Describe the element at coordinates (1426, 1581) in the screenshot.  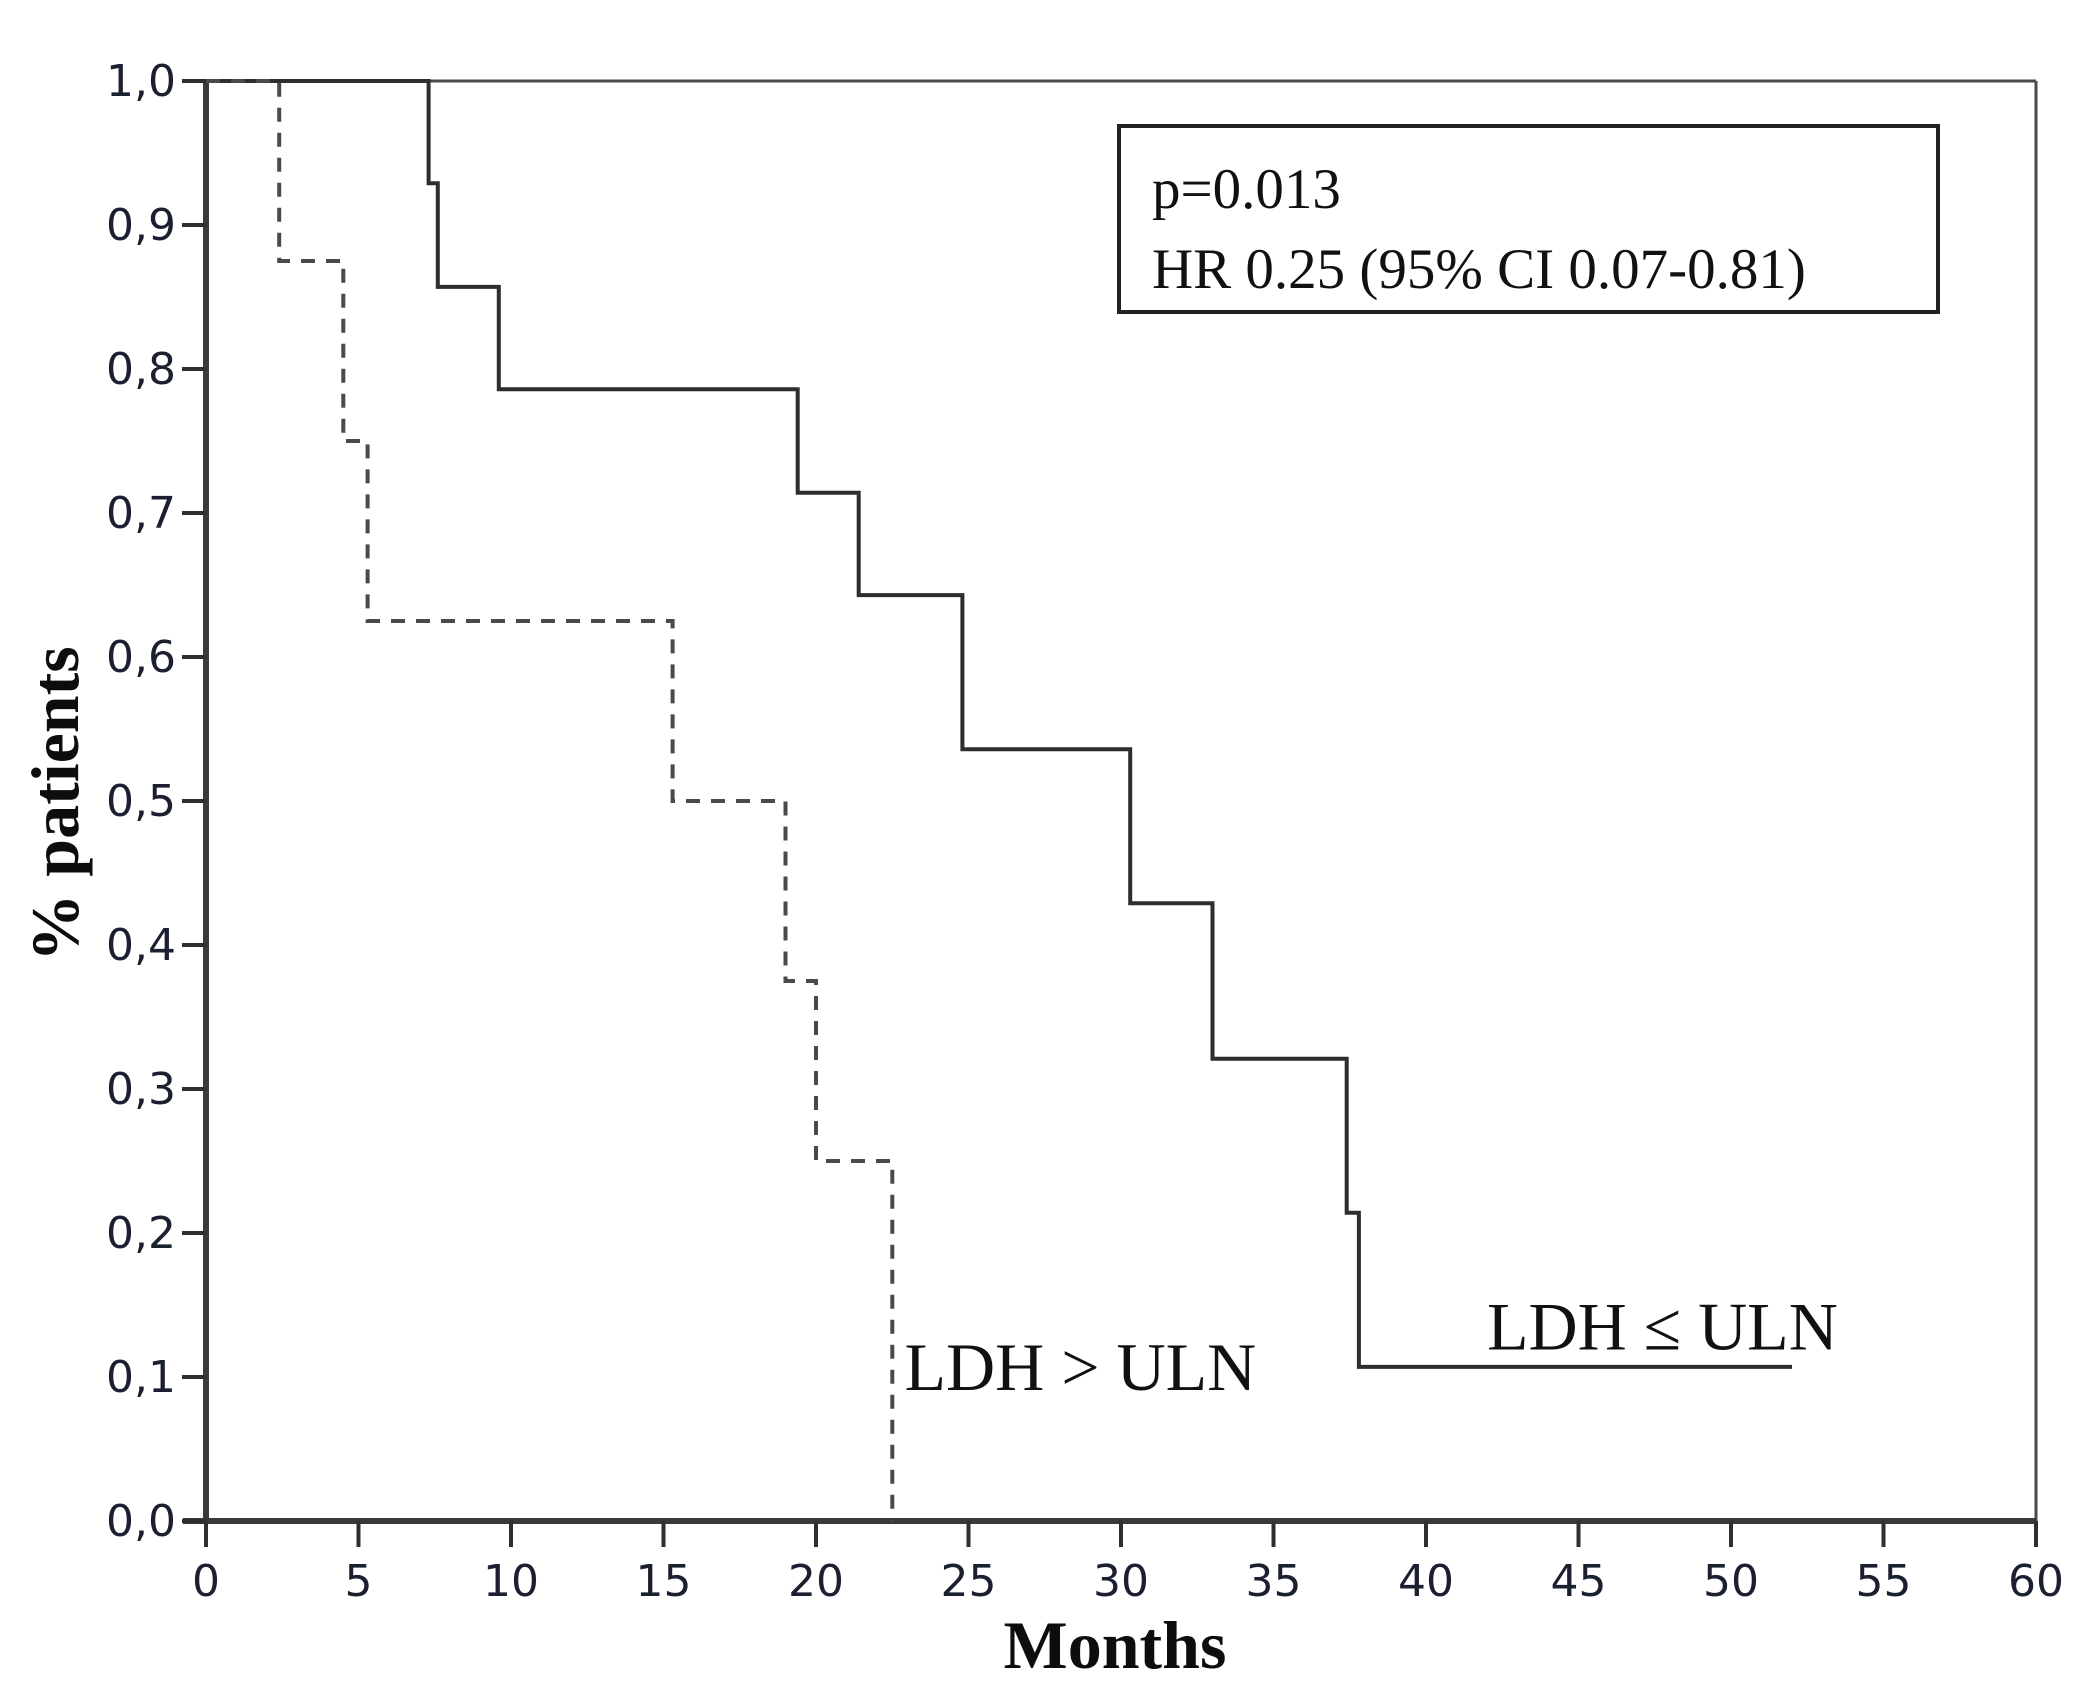
I see `x-tick-label: 40` at that location.